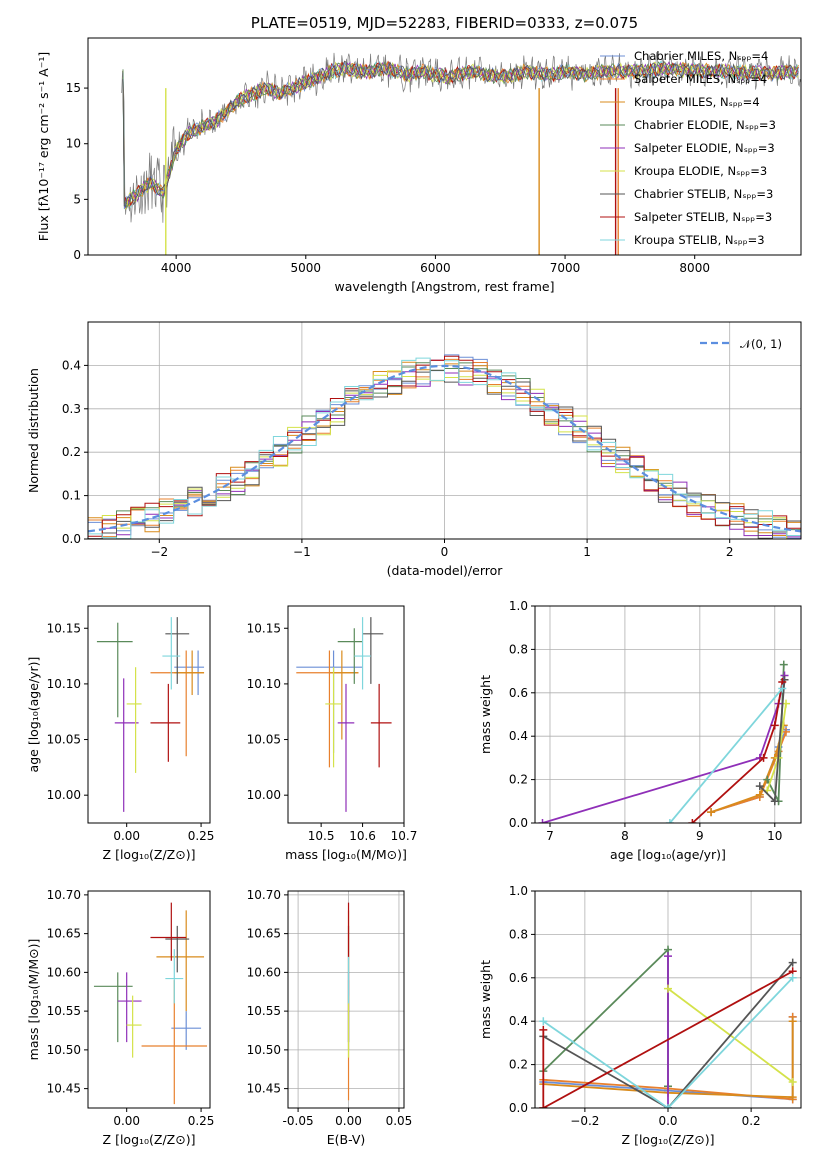  What do you see at coordinates (71, 452) in the screenshot?
I see `y-tick-label: 0.2` at bounding box center [71, 452].